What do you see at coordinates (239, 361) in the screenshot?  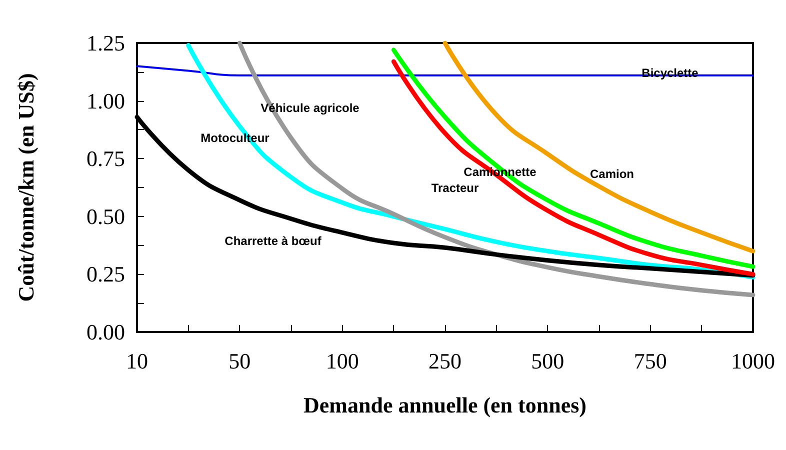 I see `x-tick-label: 50` at bounding box center [239, 361].